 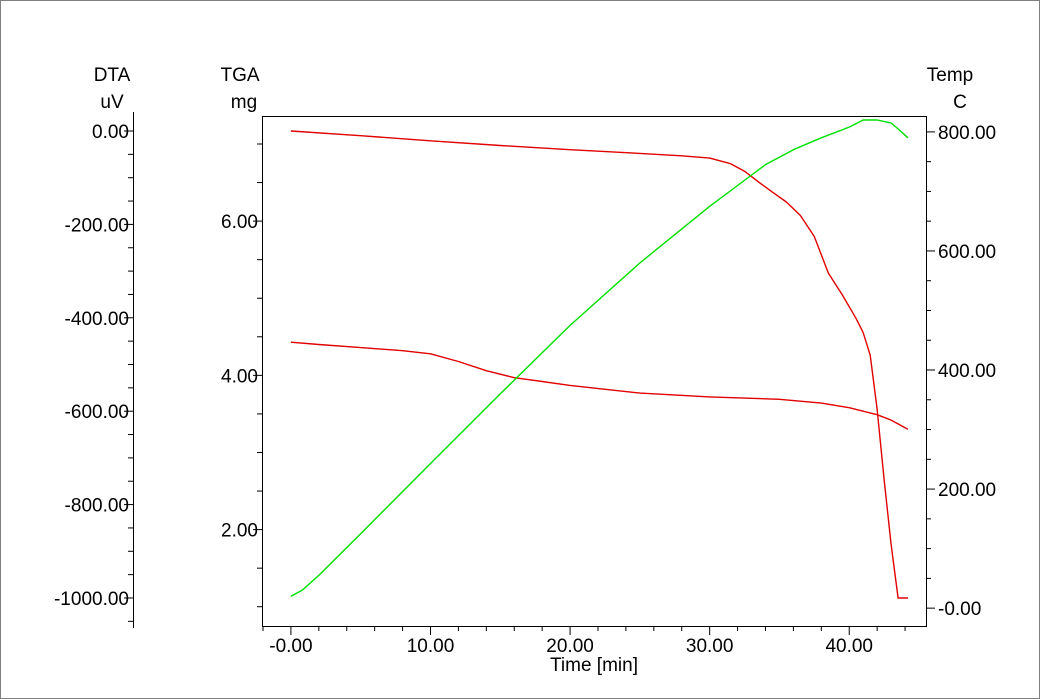 What do you see at coordinates (110, 132) in the screenshot?
I see `dta-tick-label: 0.00` at bounding box center [110, 132].